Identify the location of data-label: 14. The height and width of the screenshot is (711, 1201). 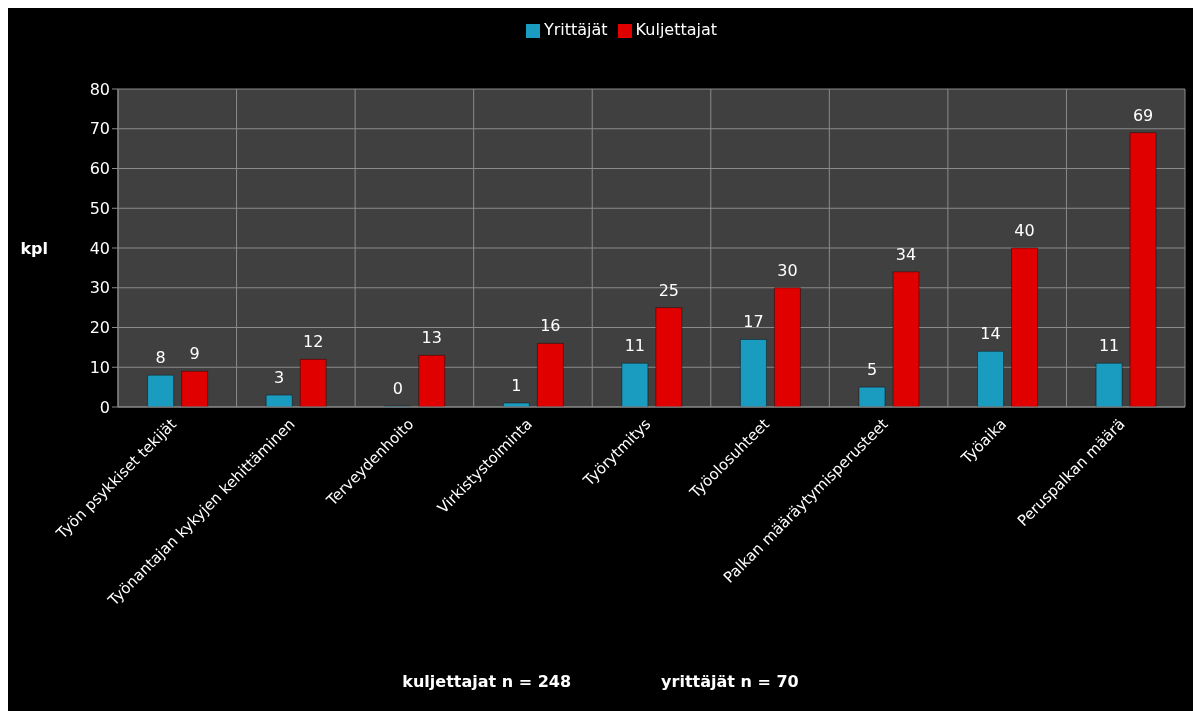
(990, 334).